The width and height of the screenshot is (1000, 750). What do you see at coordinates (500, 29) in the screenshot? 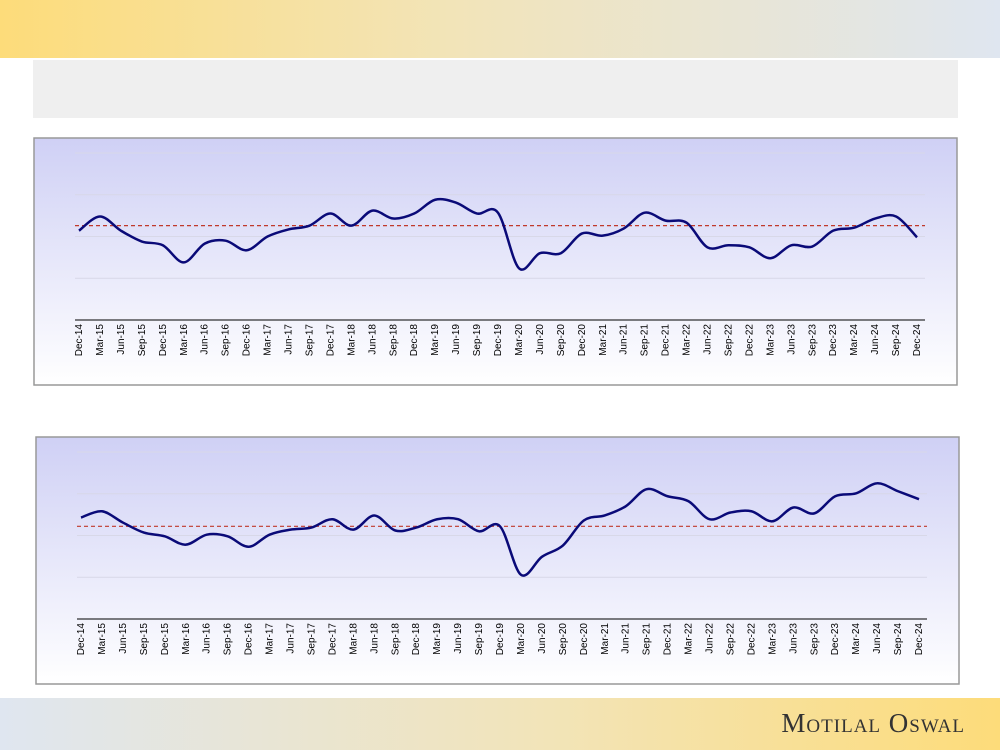
I see `header-band` at bounding box center [500, 29].